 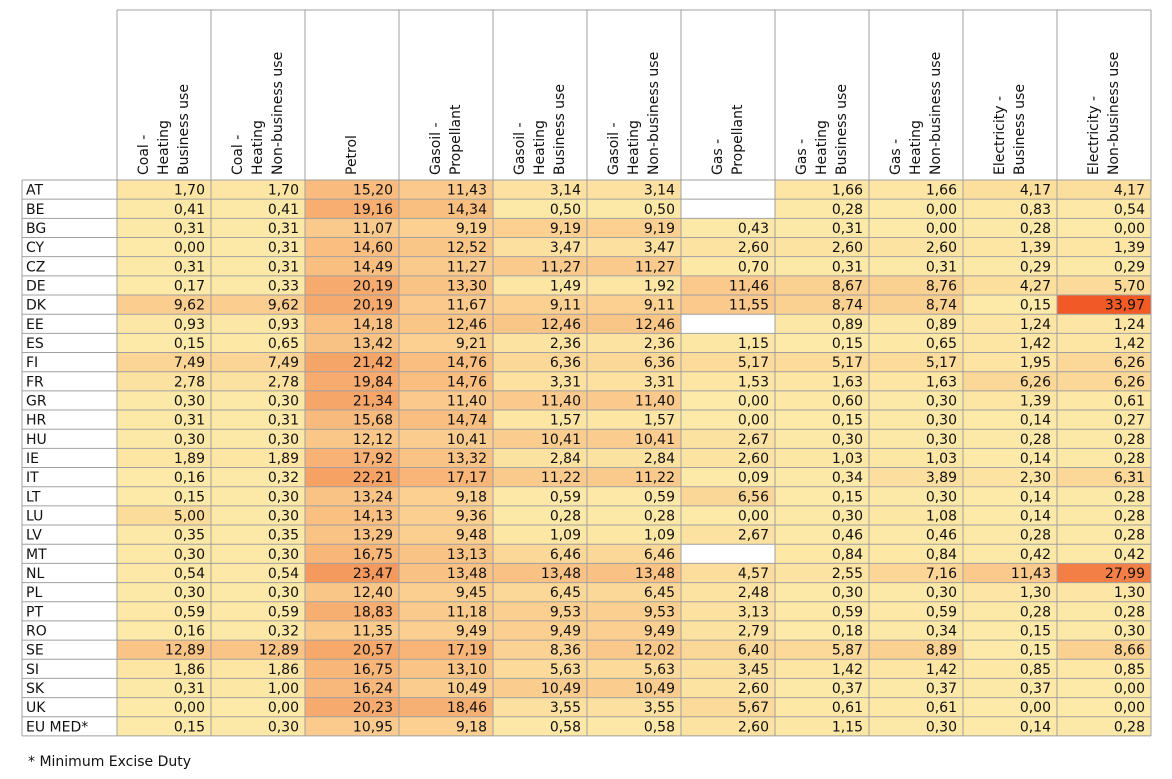 What do you see at coordinates (1129, 344) in the screenshot?
I see `cell-value: 1,42` at bounding box center [1129, 344].